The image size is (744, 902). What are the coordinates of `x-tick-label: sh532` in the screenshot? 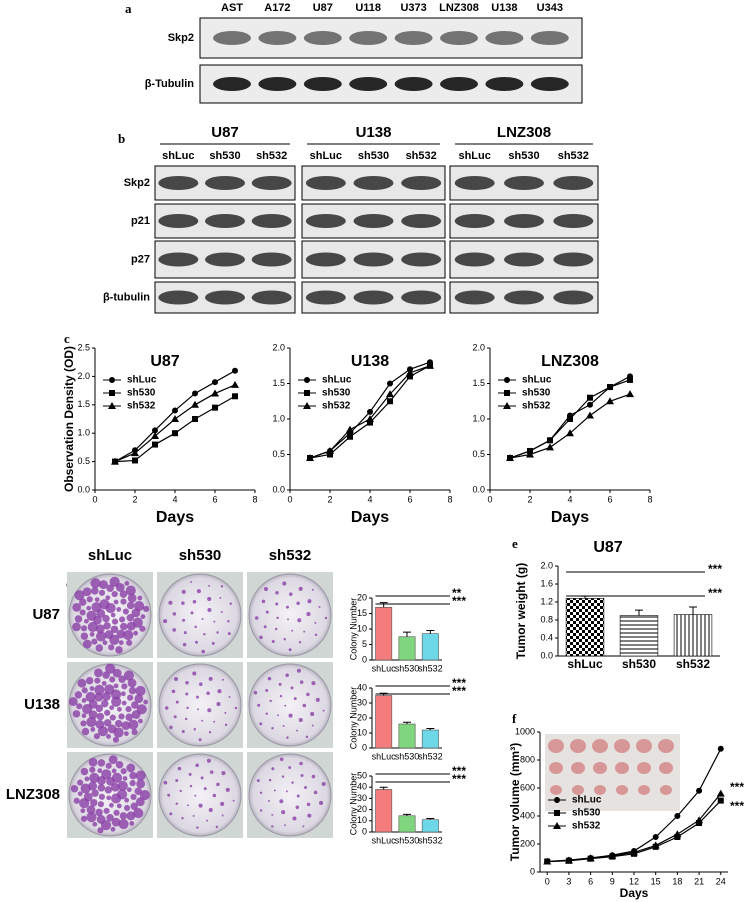 It's located at (430, 756).